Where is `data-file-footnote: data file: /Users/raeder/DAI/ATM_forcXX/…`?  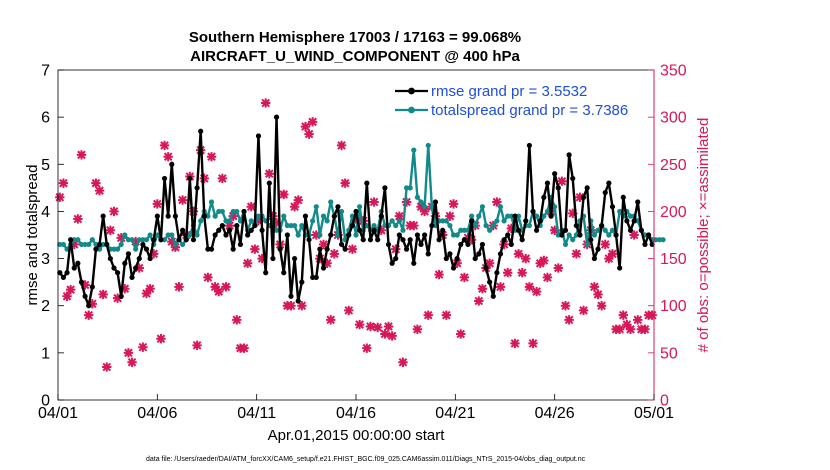 data-file-footnote: data file: /Users/raeder/DAI/ATM_forcXX/… is located at coordinates (366, 459).